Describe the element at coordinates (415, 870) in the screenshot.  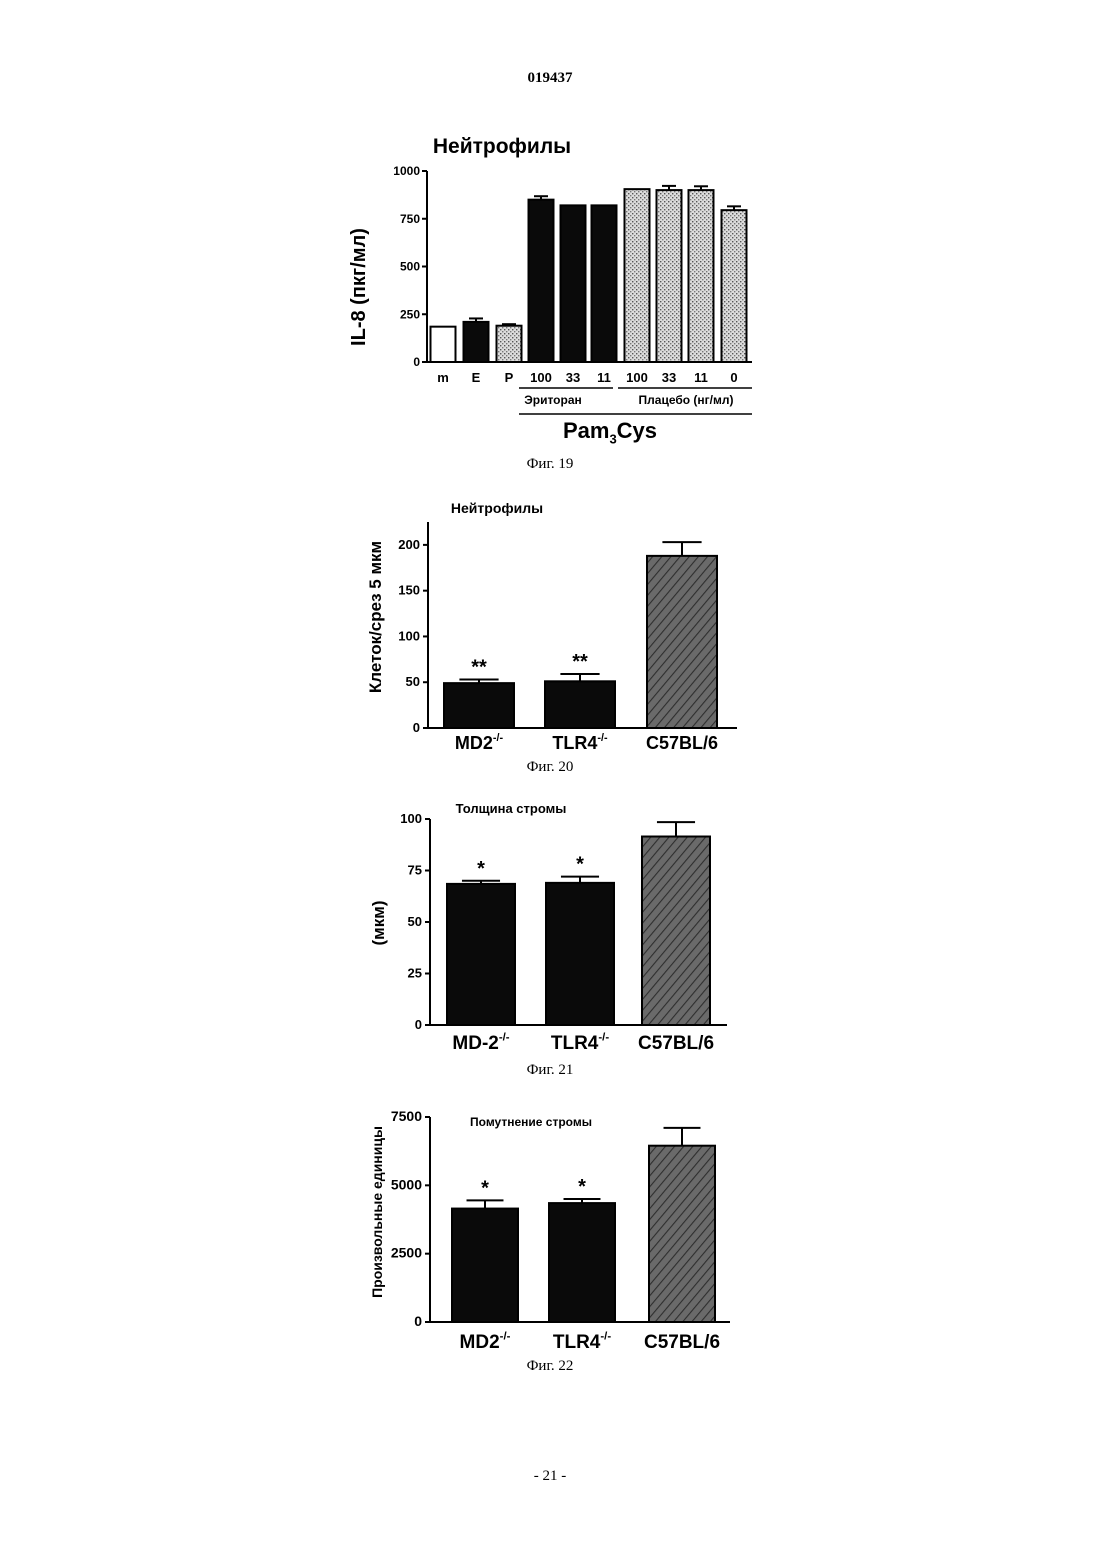
I see `y-tick-label: 75` at that location.